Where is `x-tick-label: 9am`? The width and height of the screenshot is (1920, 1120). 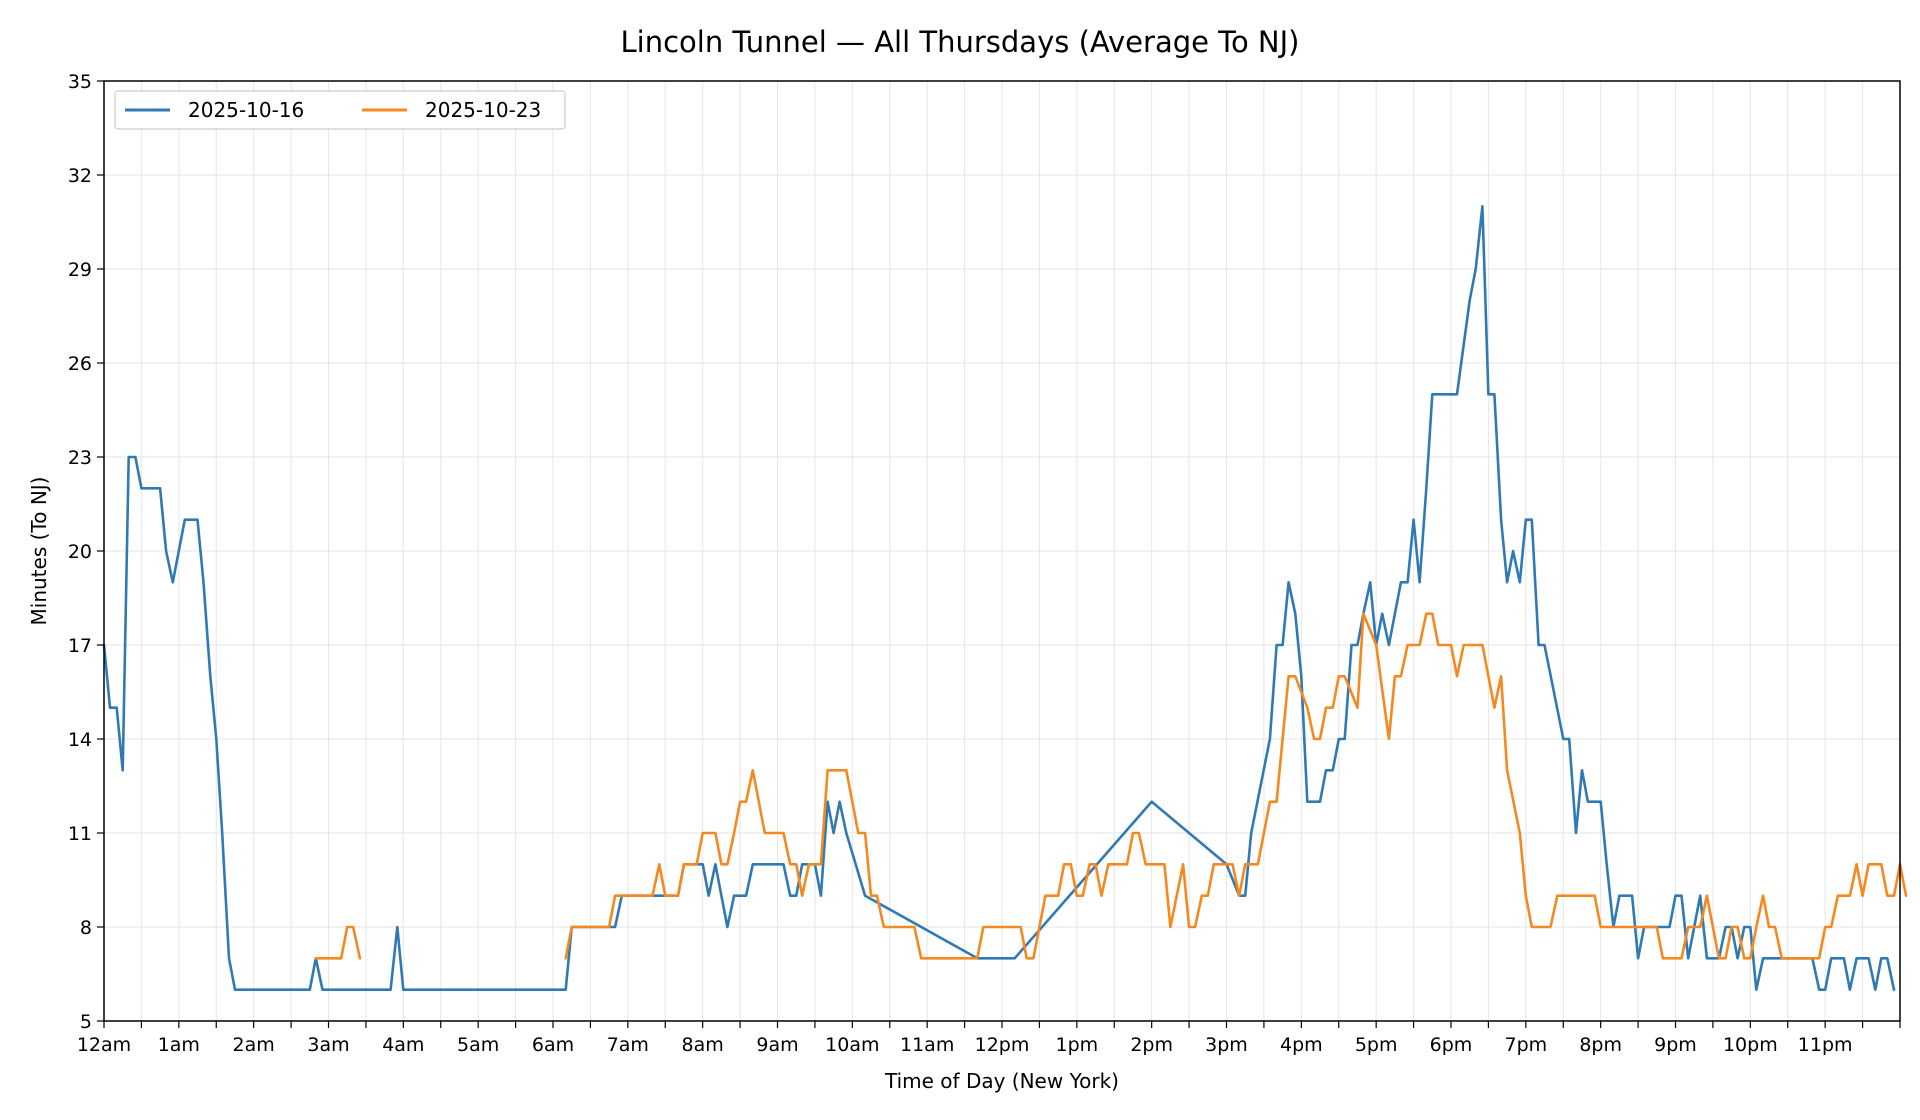
x-tick-label: 9am is located at coordinates (777, 1045).